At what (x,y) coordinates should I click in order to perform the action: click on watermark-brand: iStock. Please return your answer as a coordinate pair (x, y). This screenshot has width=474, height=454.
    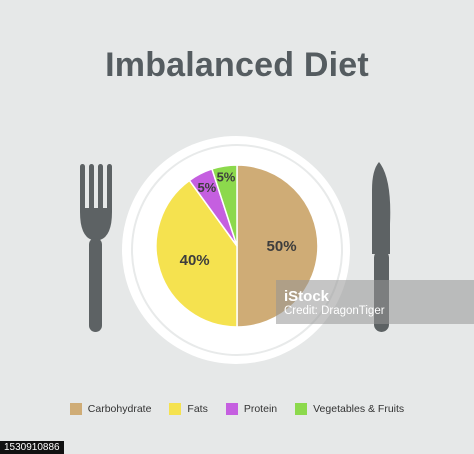
    Looking at the image, I should click on (307, 296).